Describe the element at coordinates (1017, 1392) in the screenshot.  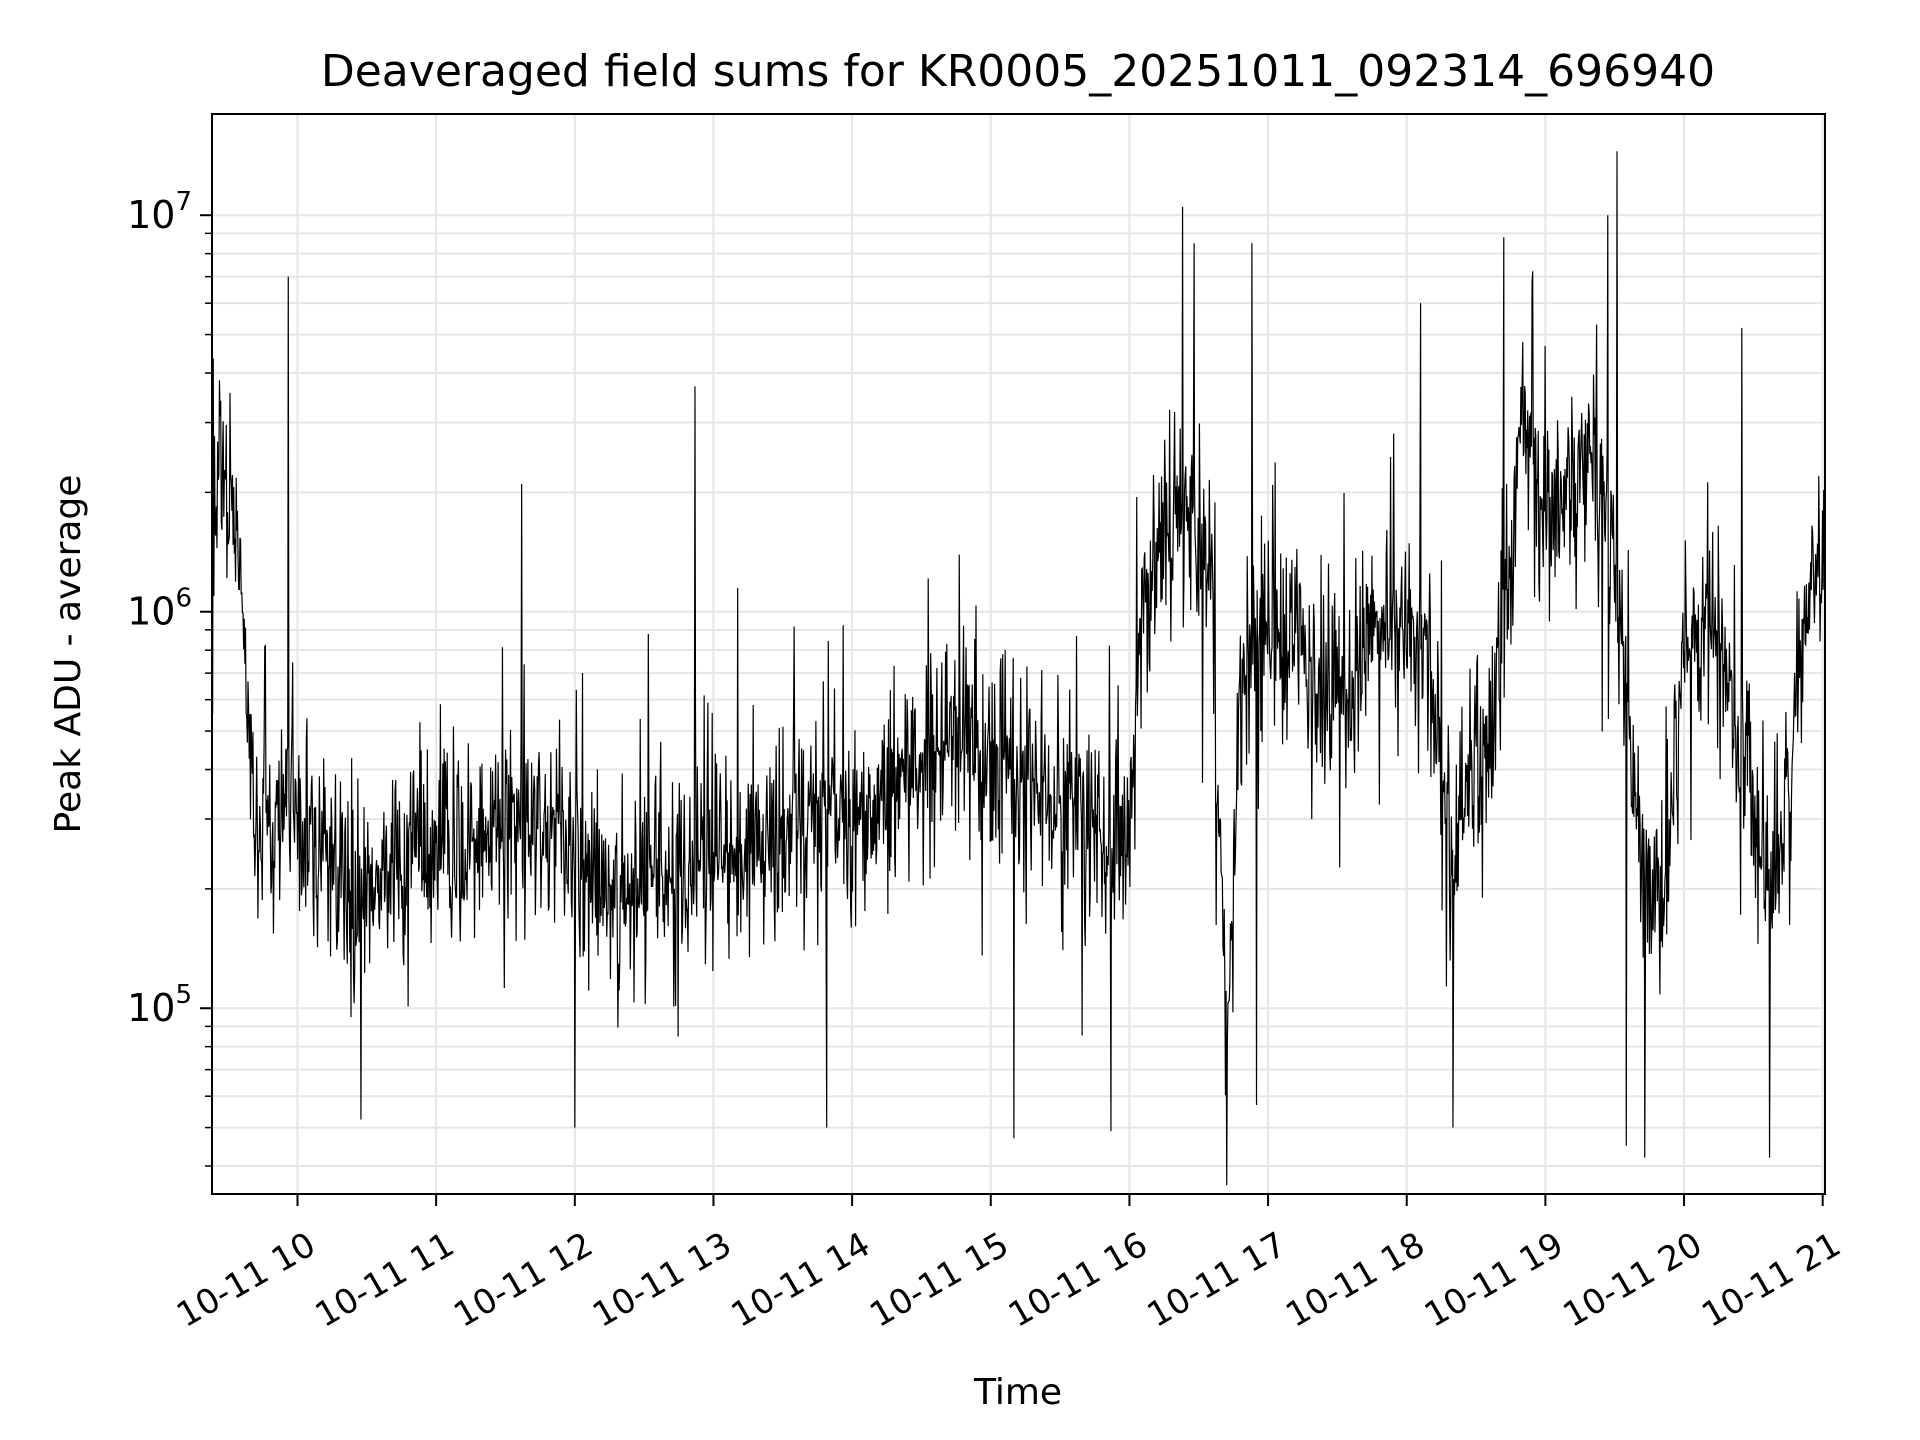
I see `x-axis-label: Time` at that location.